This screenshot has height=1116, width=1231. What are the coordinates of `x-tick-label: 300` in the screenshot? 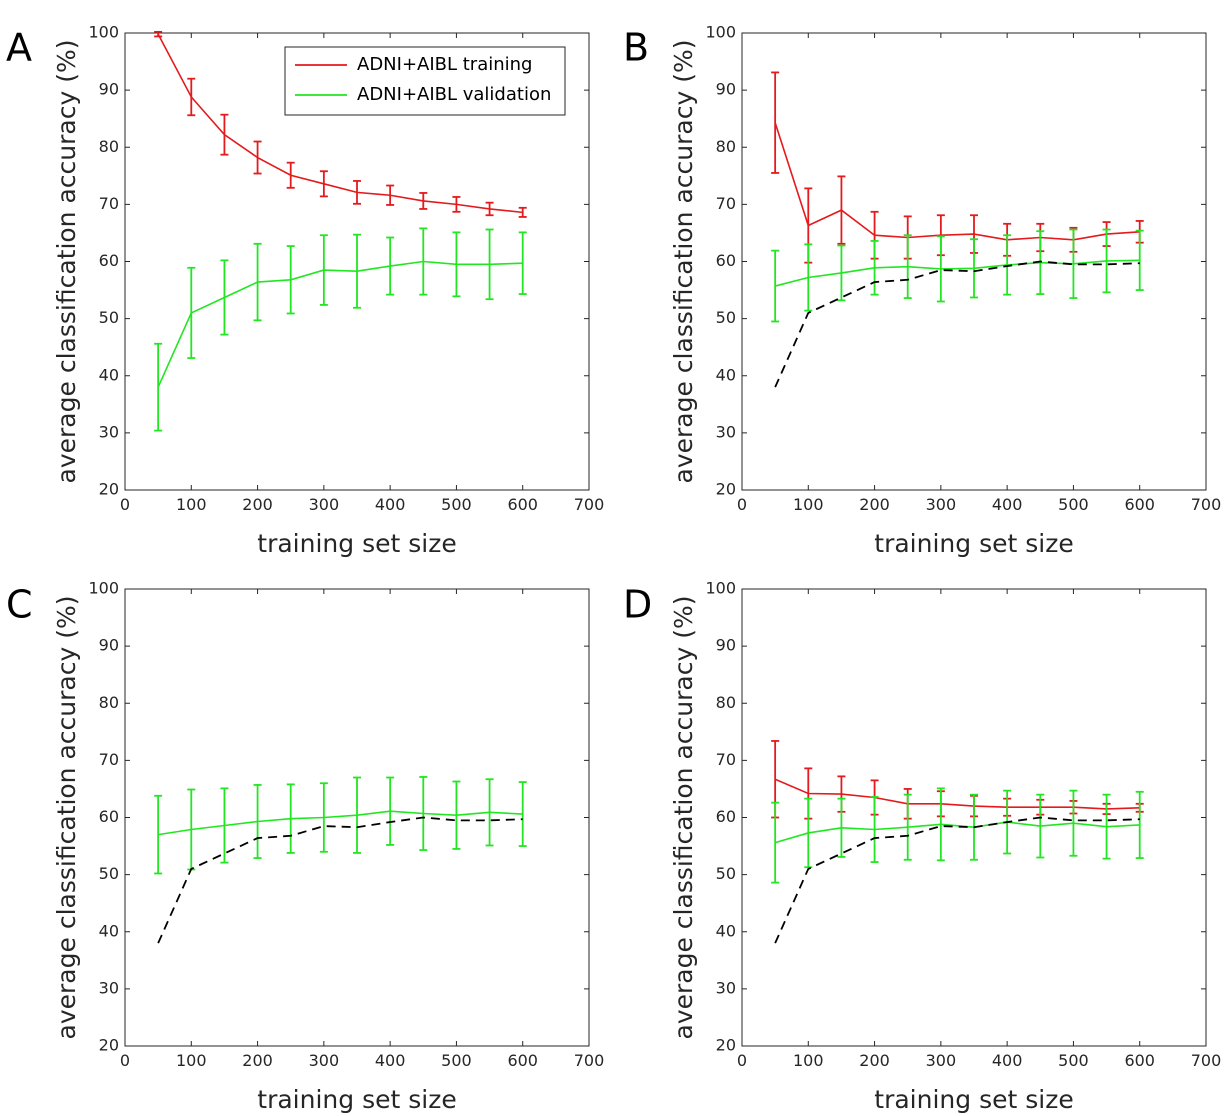 It's located at (941, 1060).